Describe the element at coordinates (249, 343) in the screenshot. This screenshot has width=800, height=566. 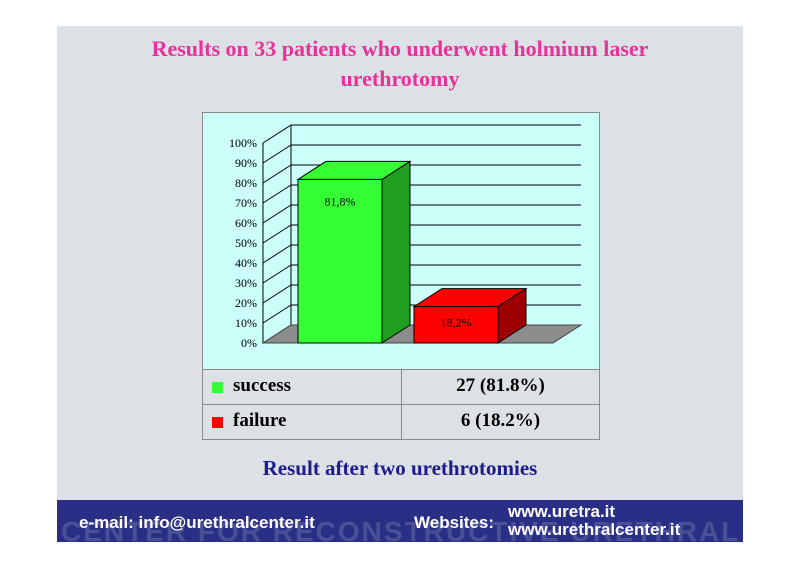
I see `y-tick-label: 0%` at that location.